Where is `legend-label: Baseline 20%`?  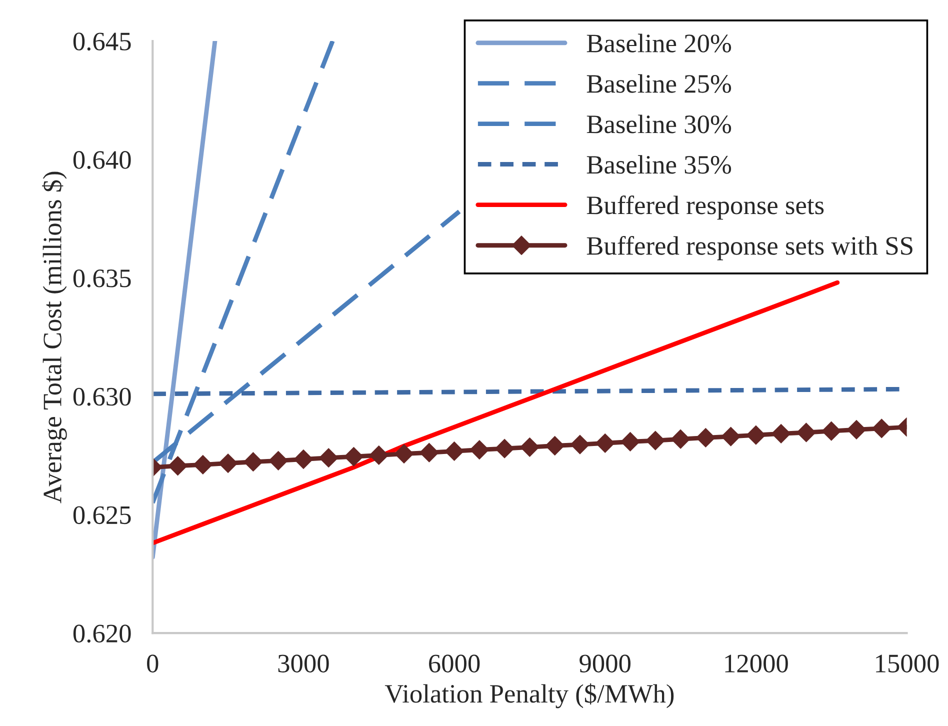
legend-label: Baseline 20% is located at coordinates (659, 43).